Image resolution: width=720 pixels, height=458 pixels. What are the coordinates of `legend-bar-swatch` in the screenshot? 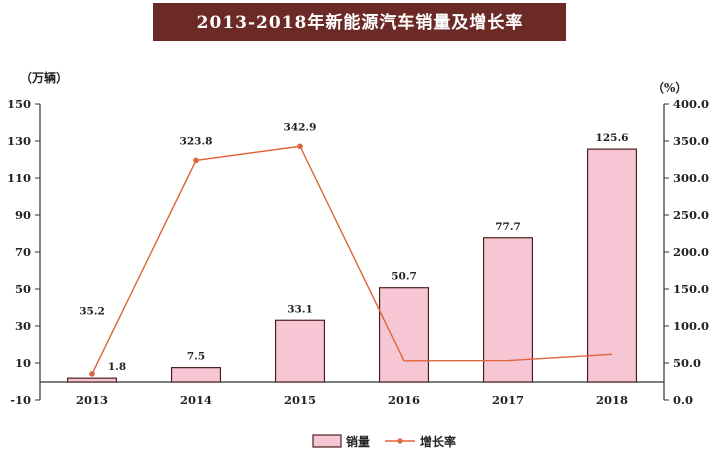 It's located at (327, 441).